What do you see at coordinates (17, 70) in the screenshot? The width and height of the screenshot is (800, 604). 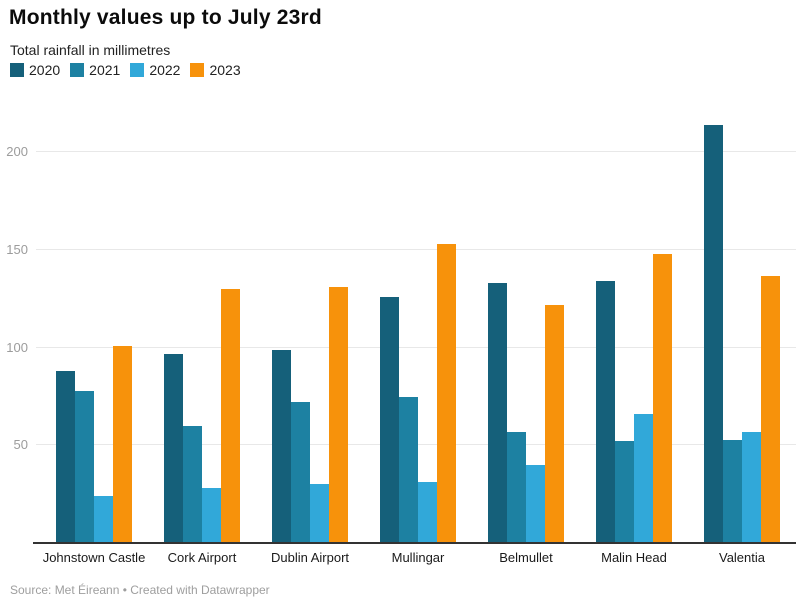 I see `legend-swatch-2020` at bounding box center [17, 70].